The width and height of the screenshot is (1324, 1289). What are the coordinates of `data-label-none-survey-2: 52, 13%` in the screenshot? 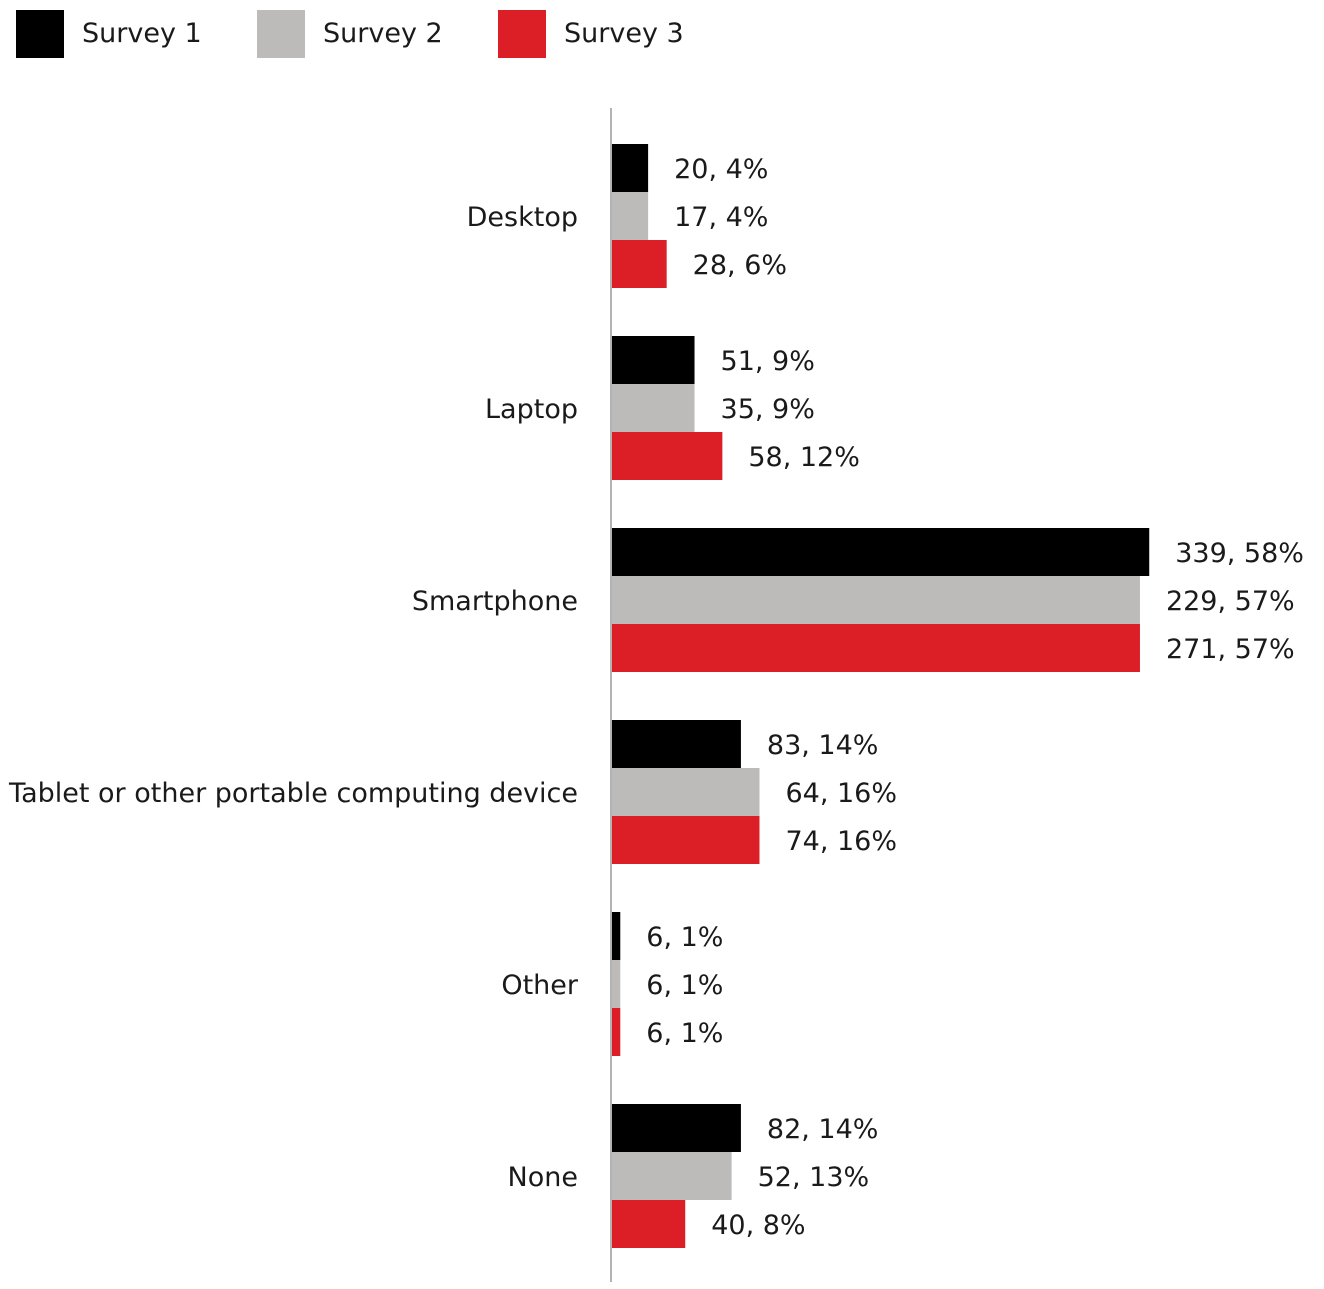 It's located at (814, 1177).